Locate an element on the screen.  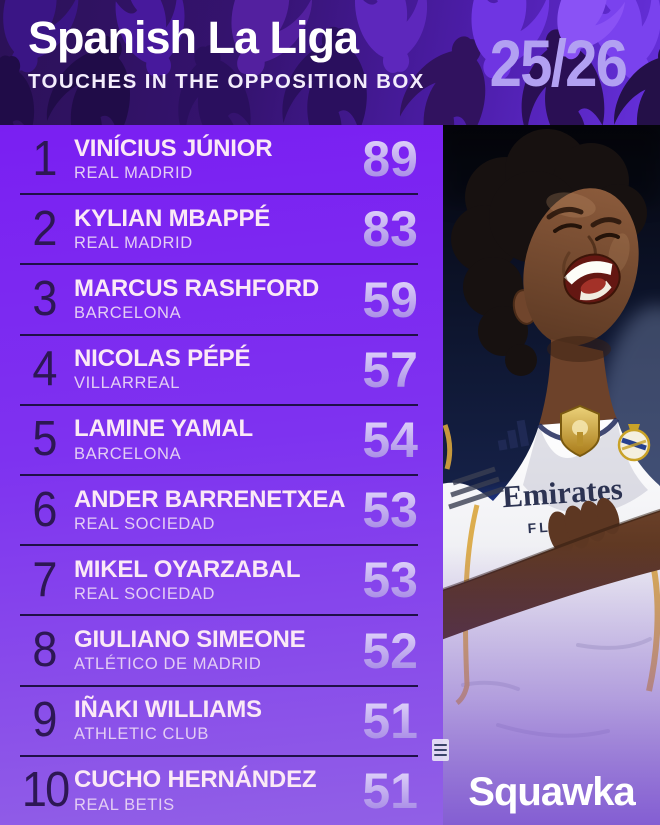
page-title: Spanish La Liga is located at coordinates (193, 37).